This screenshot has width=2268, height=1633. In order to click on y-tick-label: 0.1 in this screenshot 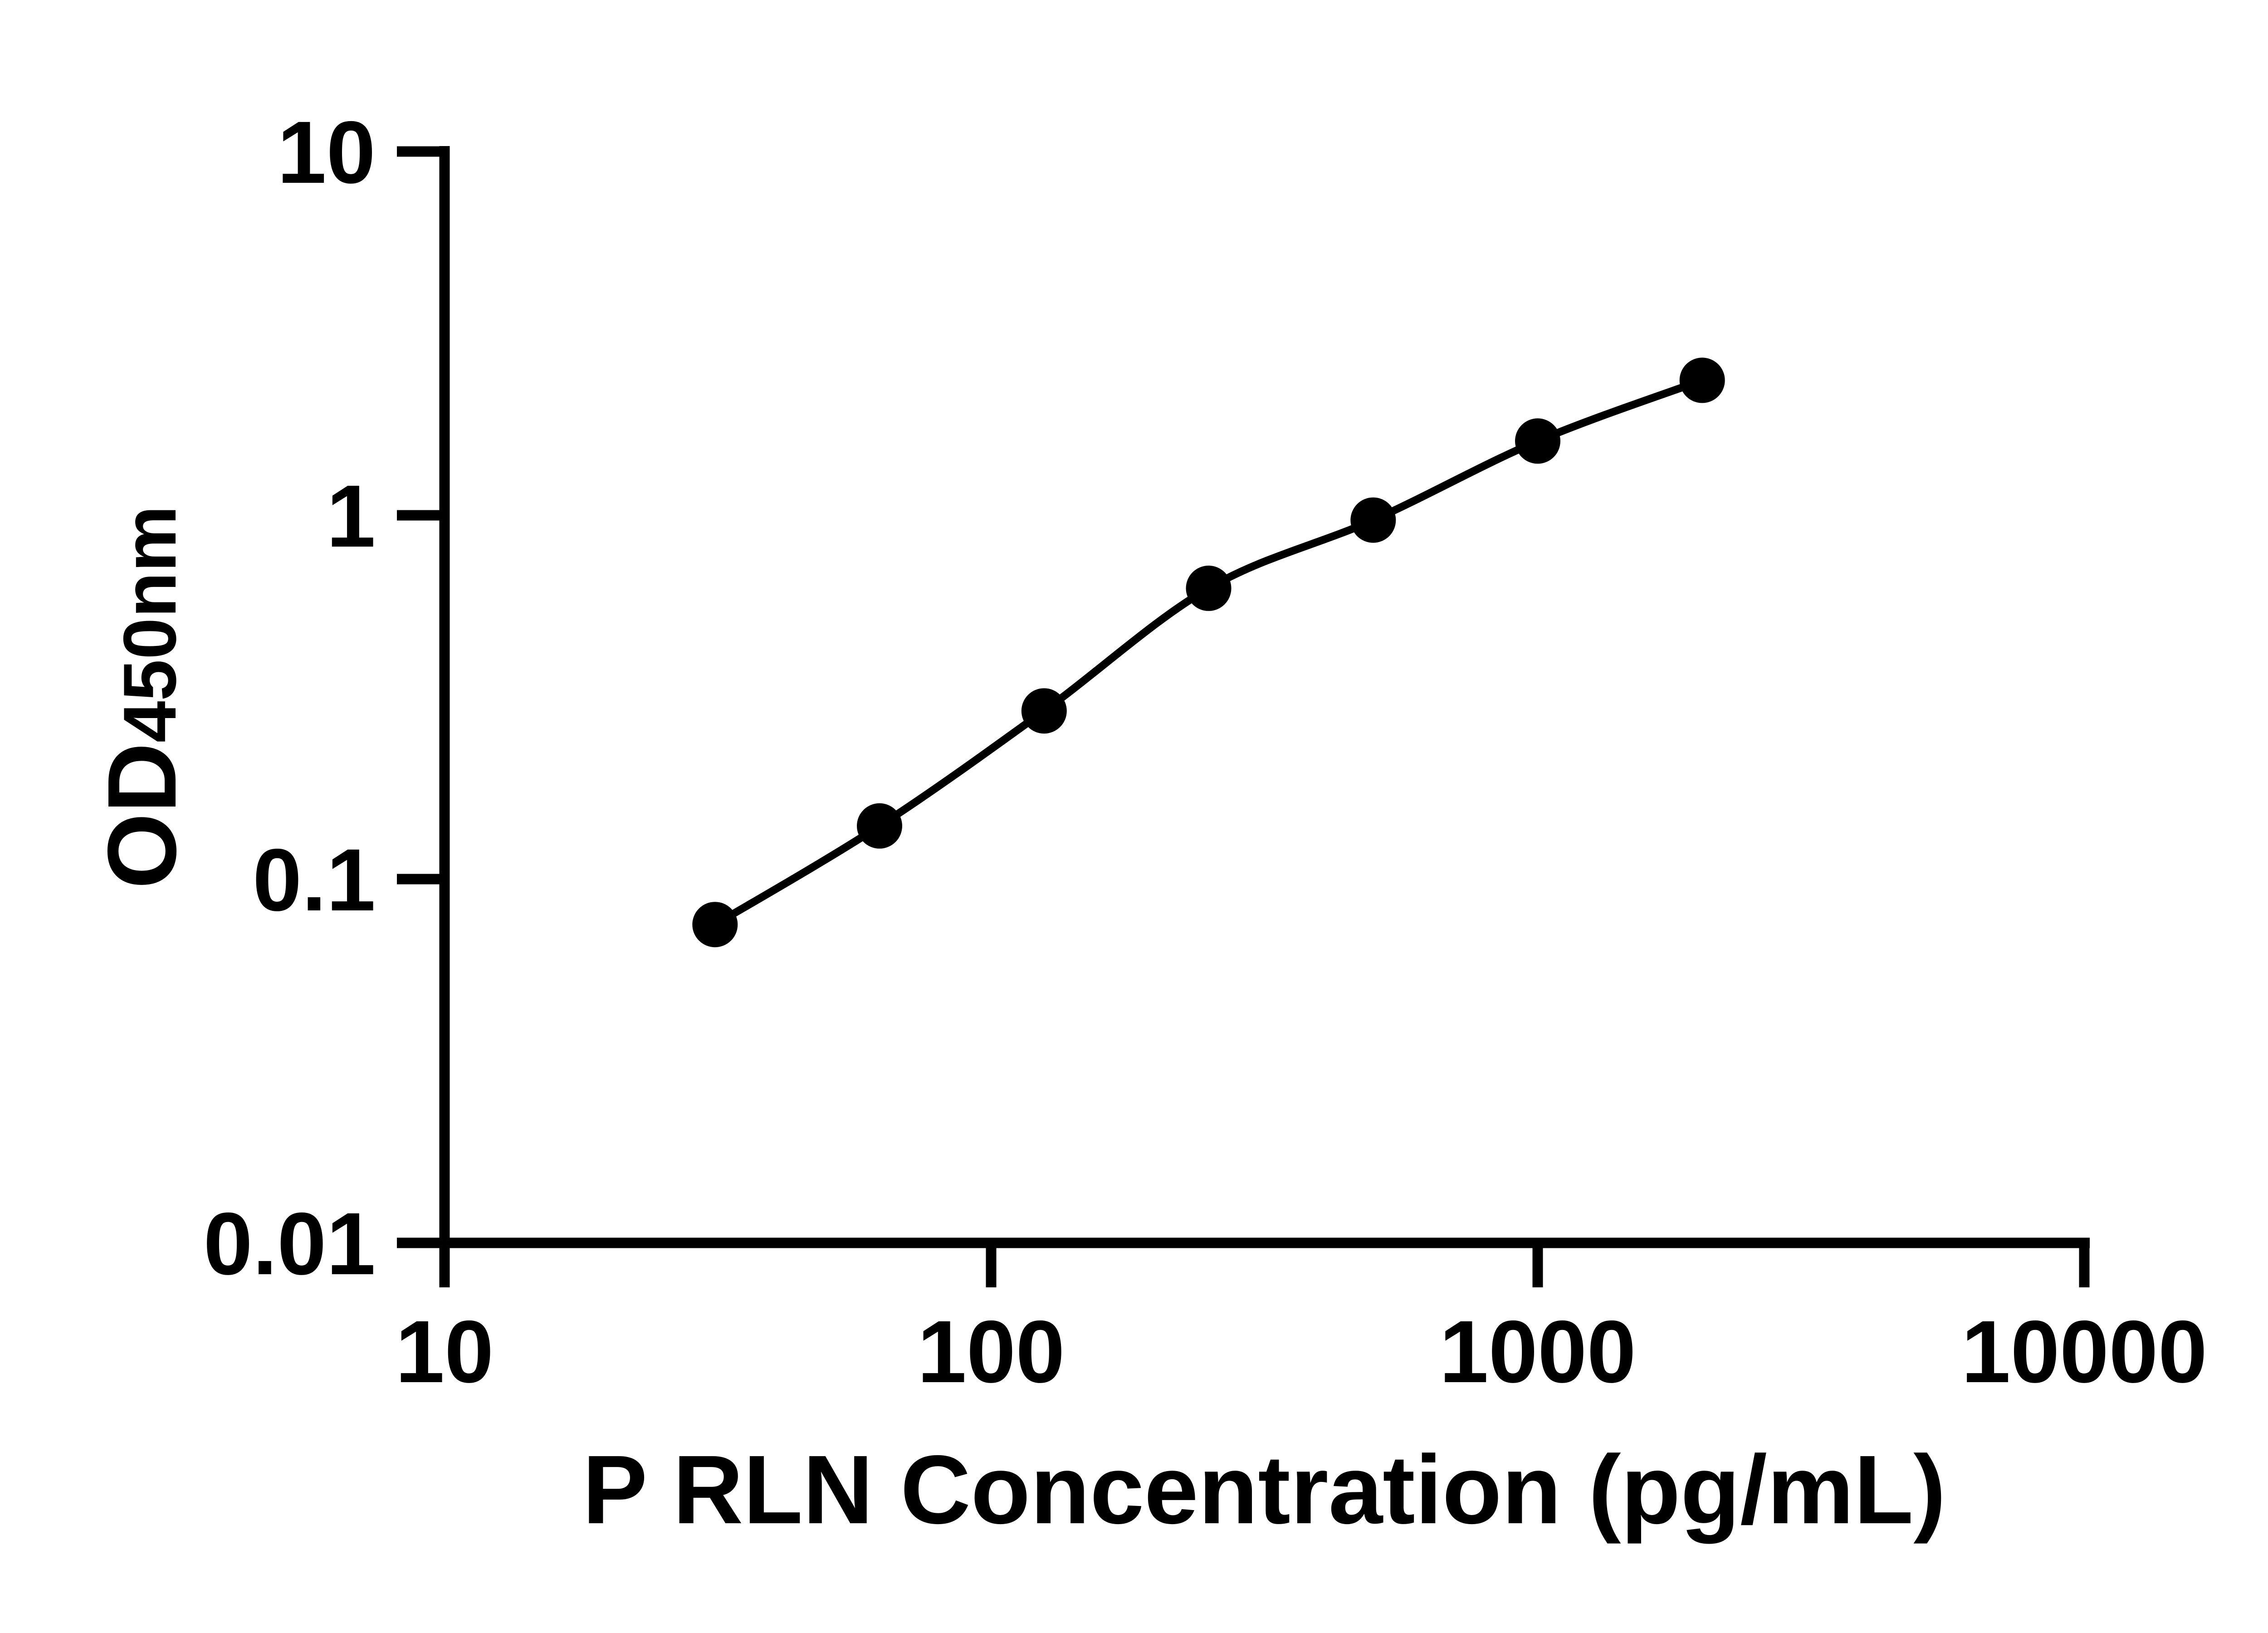, I will do `click(315, 880)`.